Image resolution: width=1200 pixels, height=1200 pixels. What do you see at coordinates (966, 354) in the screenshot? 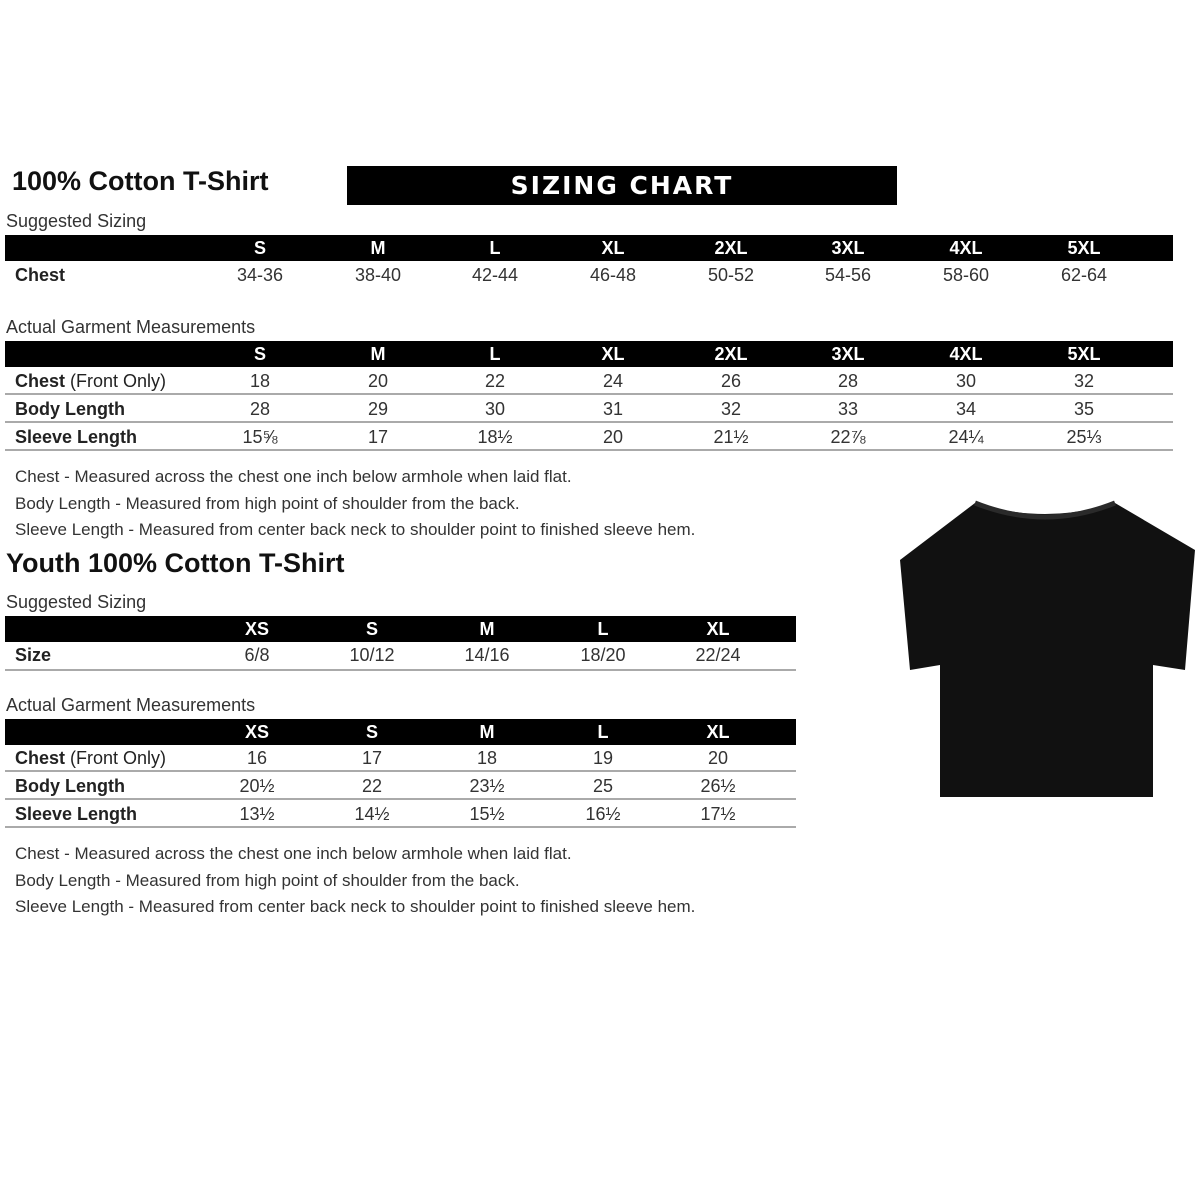
I see `size-header: 4XL` at bounding box center [966, 354].